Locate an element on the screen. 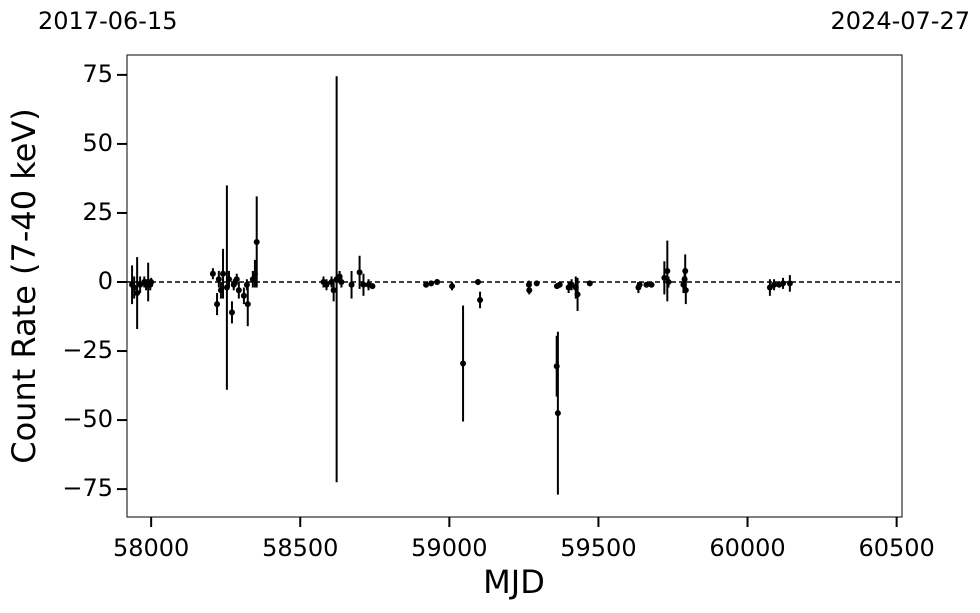  x-tick-label: 60500 is located at coordinates (896, 548).